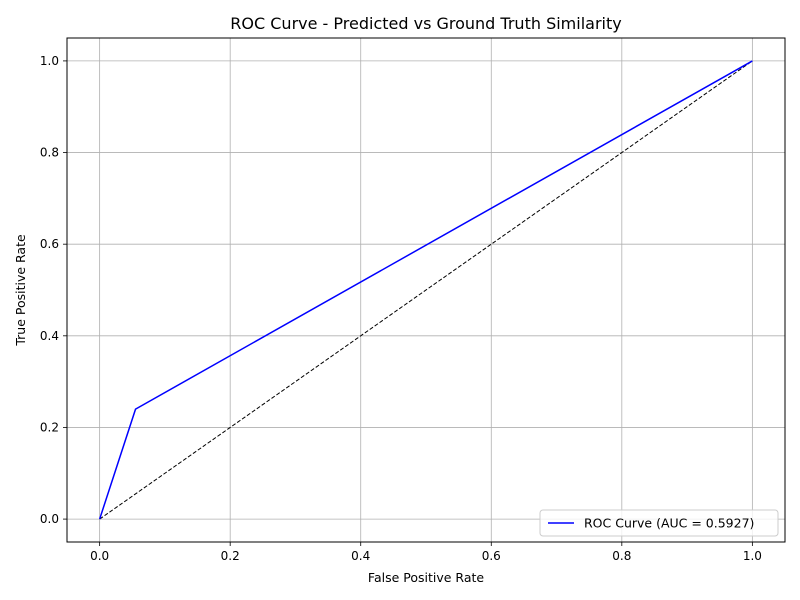 This screenshot has height=600, width=800. I want to click on y-tick-label: 0.4, so click(49, 336).